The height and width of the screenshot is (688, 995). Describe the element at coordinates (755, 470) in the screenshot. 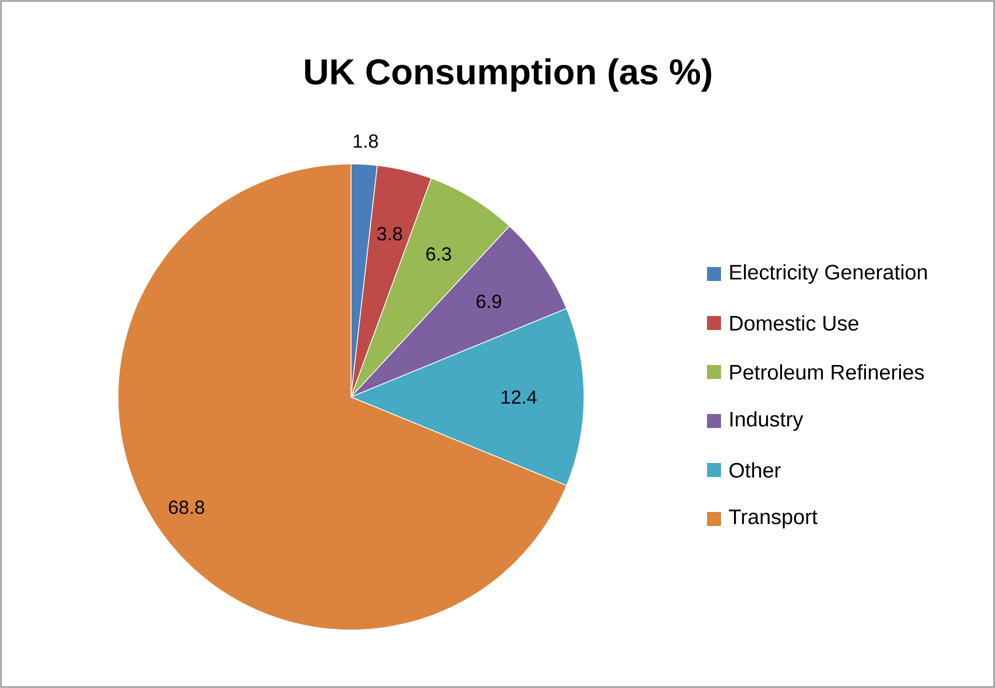

I see `legend-label: Other` at that location.